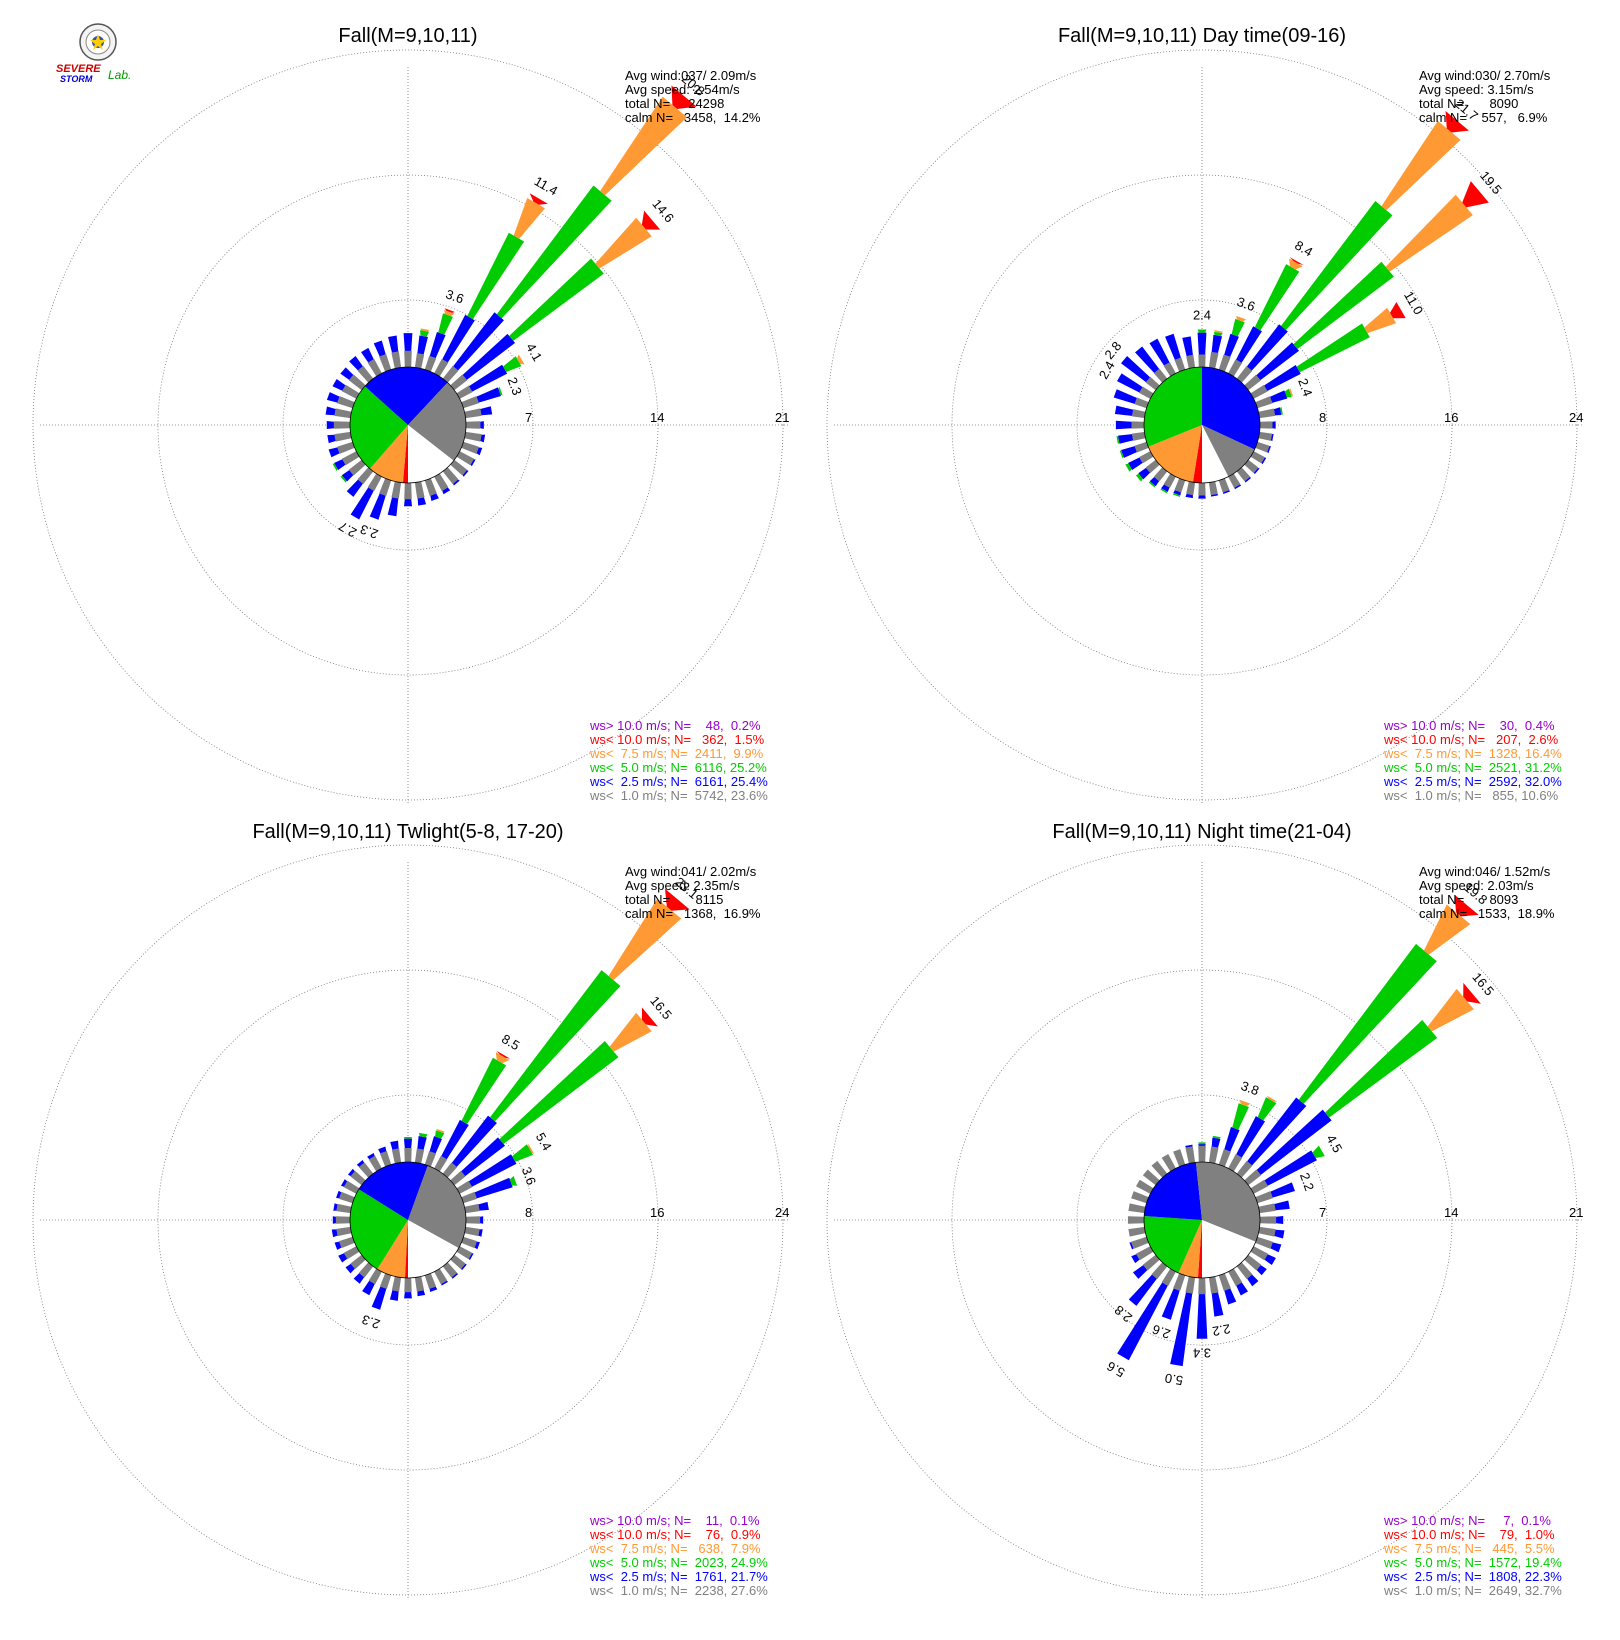 The height and width of the screenshot is (1640, 1620). I want to click on panel-title: Fall(M=9,10,11), so click(407, 36).